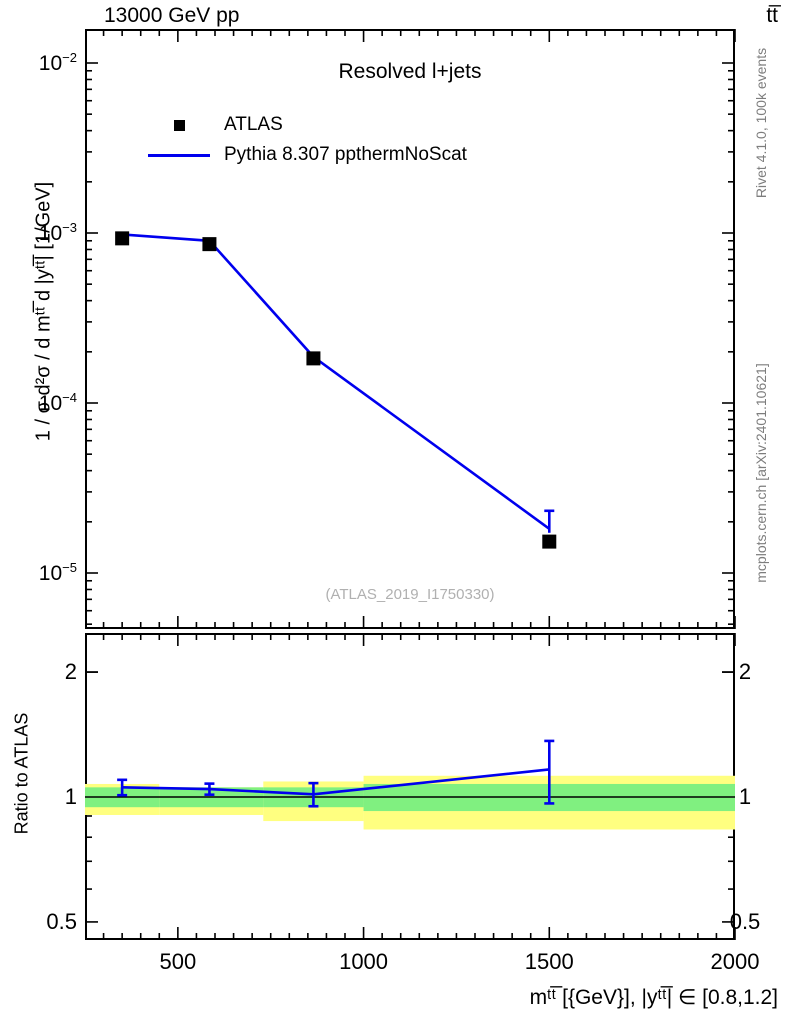 The height and width of the screenshot is (1024, 786). I want to click on legend: ATLAS Pythia 8.307 ppthermNoScat, so click(303, 140).